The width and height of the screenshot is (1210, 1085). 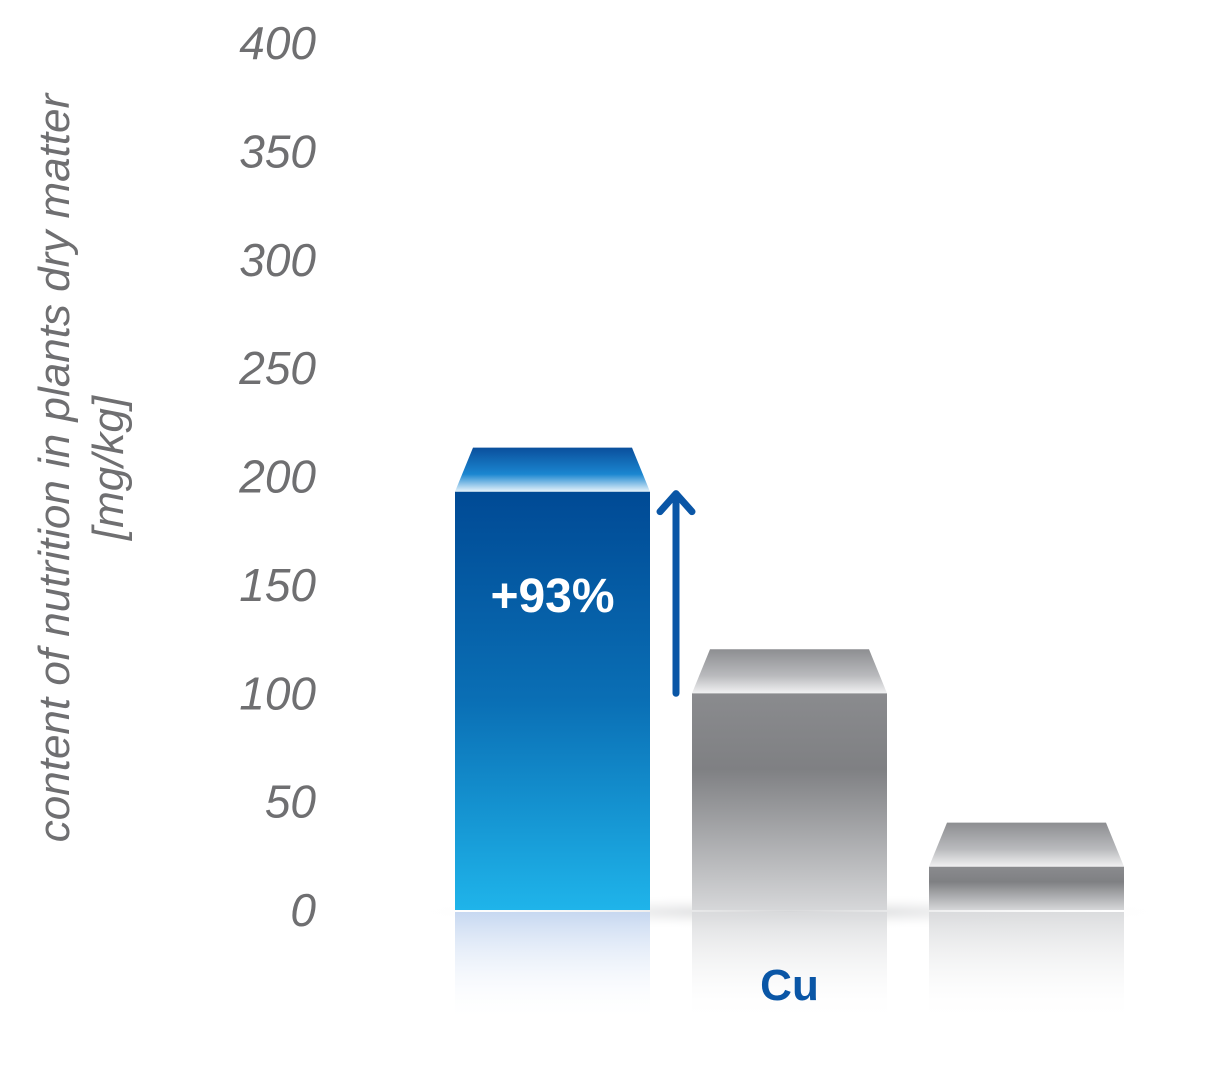 What do you see at coordinates (303, 910) in the screenshot?
I see `y-tick-label: 0` at bounding box center [303, 910].